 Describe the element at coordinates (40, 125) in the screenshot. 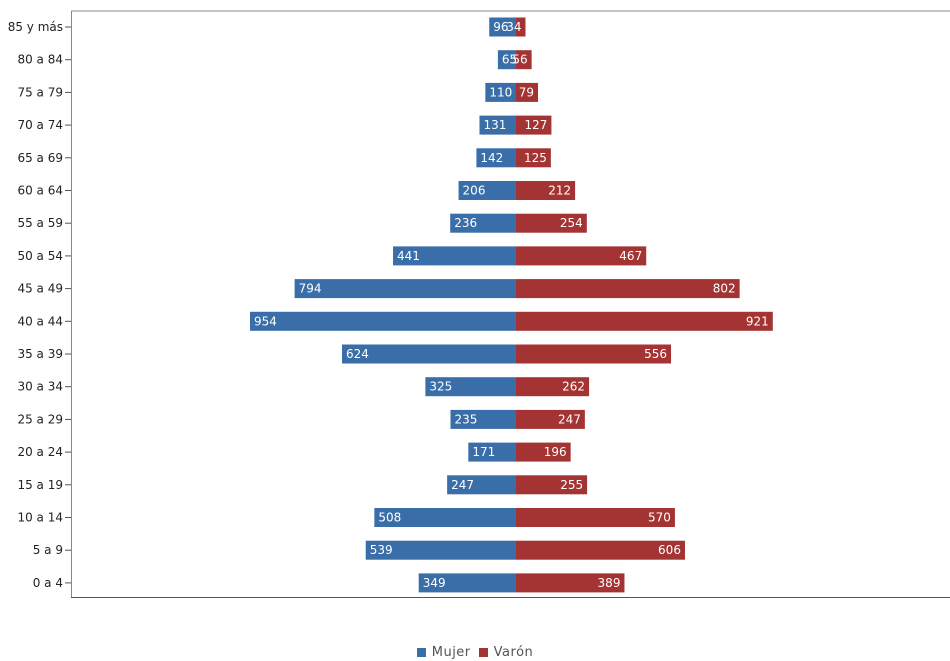

I see `category-tick-label: 70 a 74` at that location.